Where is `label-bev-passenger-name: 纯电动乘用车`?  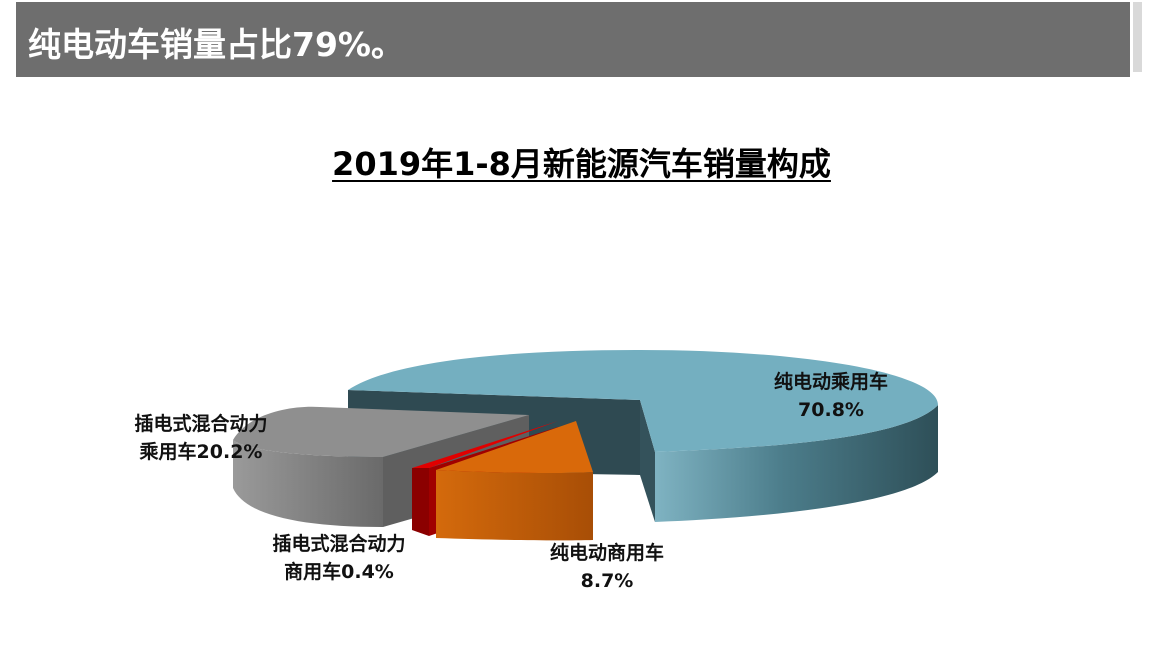
label-bev-passenger-name: 纯电动乘用车 is located at coordinates (830, 382).